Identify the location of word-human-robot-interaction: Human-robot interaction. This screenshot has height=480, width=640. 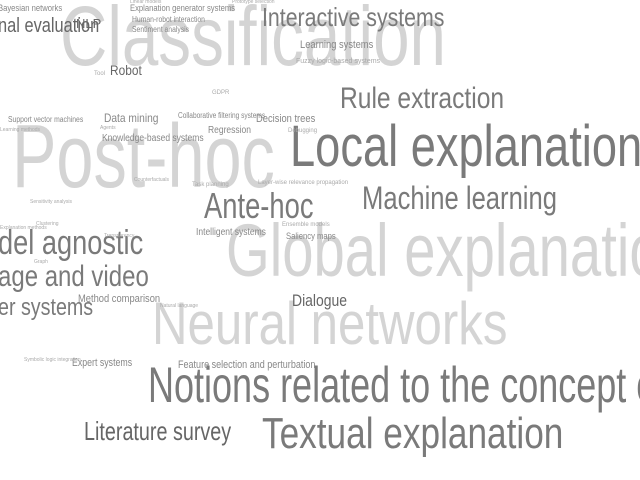
(168, 19).